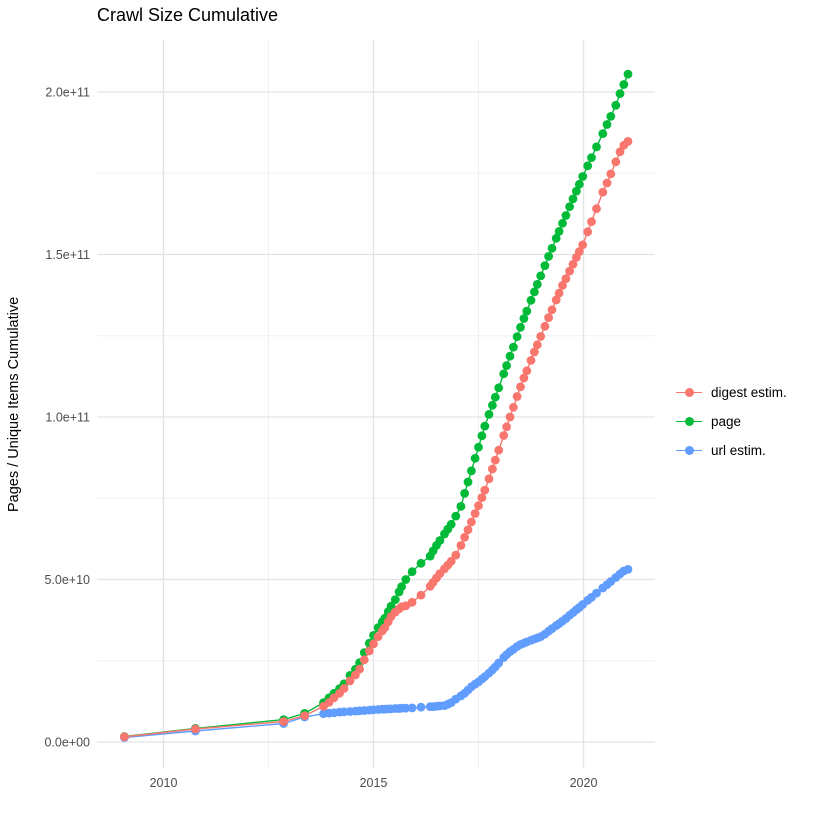 The image size is (826, 827). I want to click on legend-item-digest-estim: digest estim., so click(731, 392).